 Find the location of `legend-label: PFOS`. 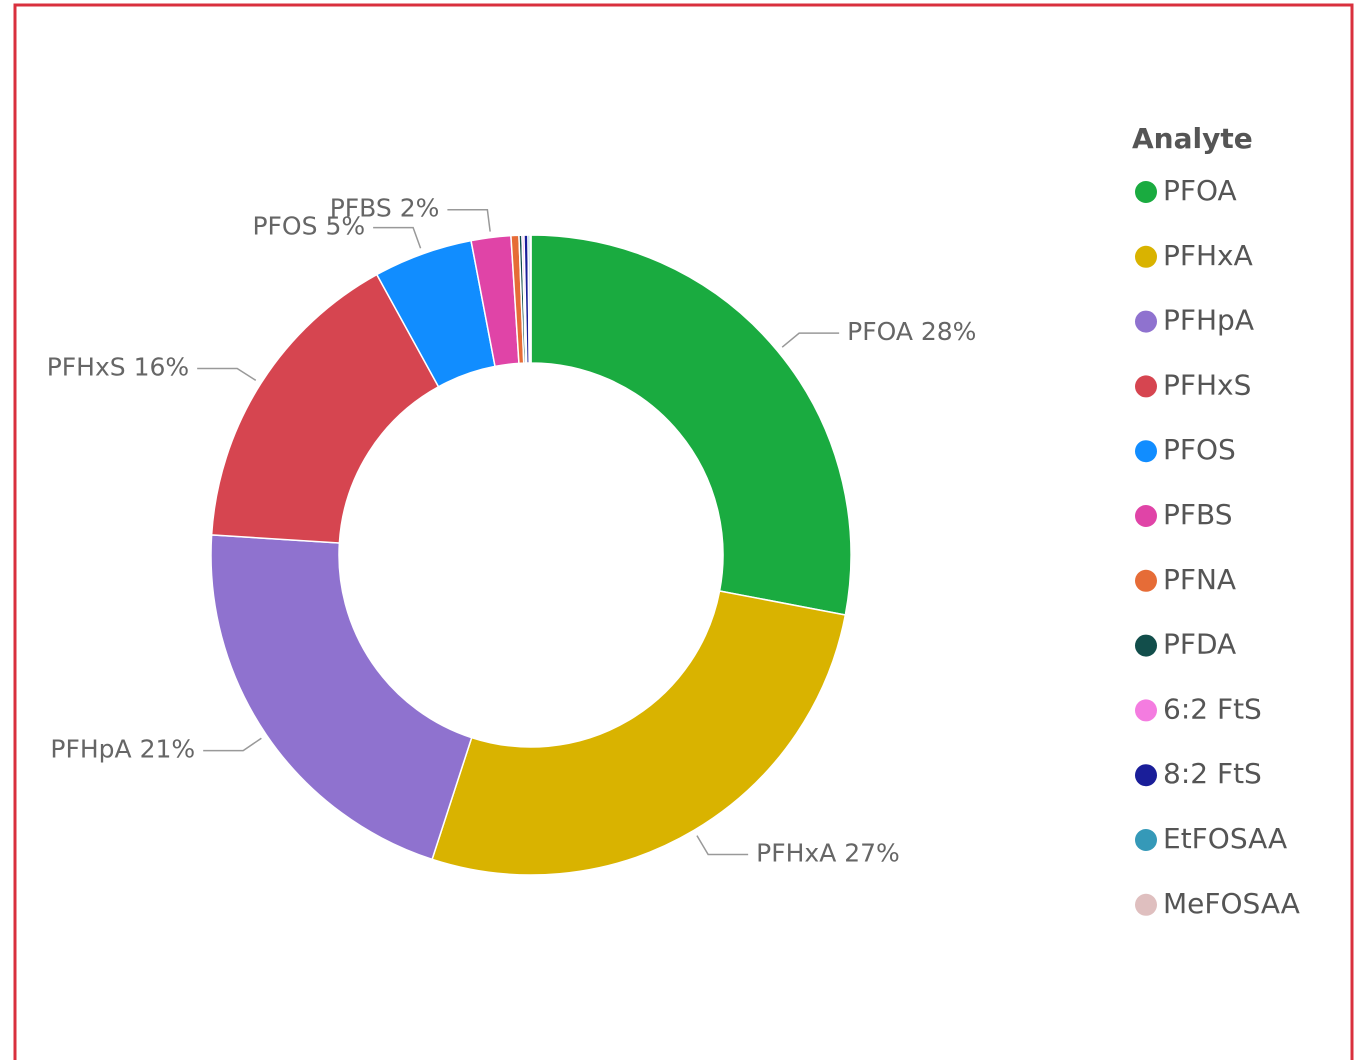

legend-label: PFOS is located at coordinates (1199, 449).